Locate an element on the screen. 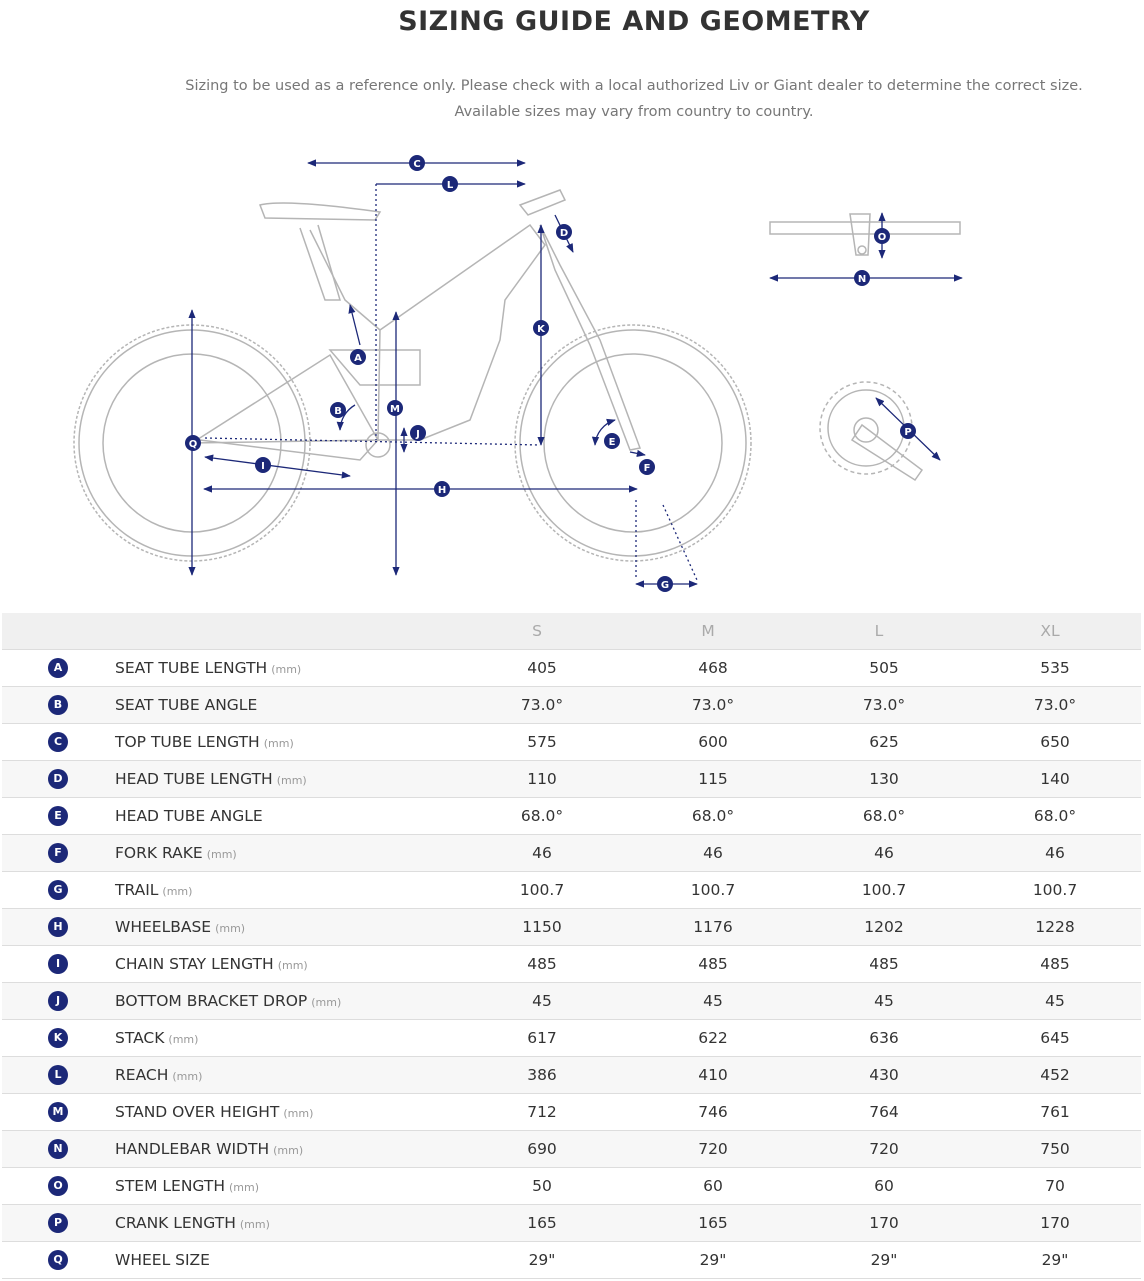 The width and height of the screenshot is (1144, 1281). value: 622 is located at coordinates (713, 1038).